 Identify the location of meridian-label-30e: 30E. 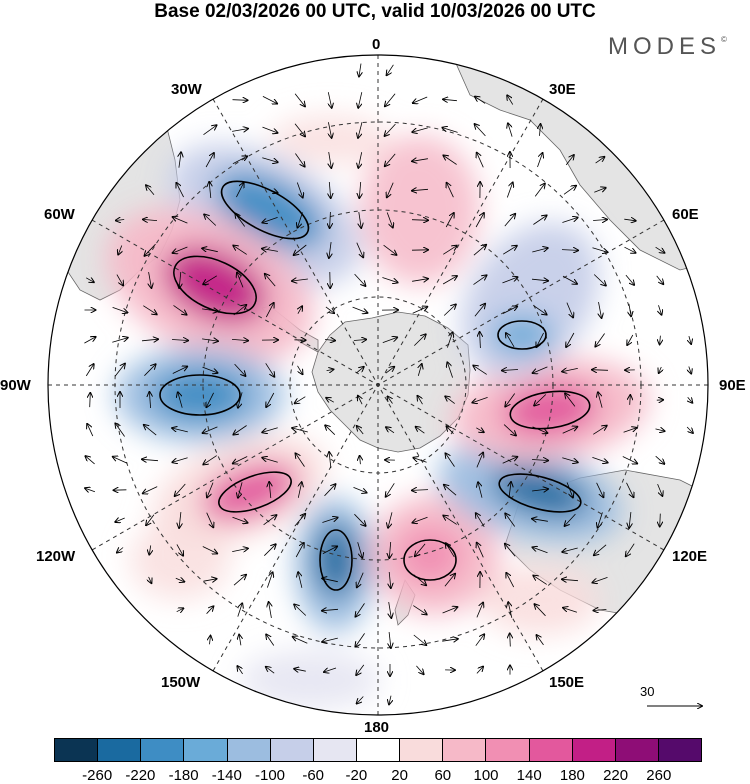
(562, 90).